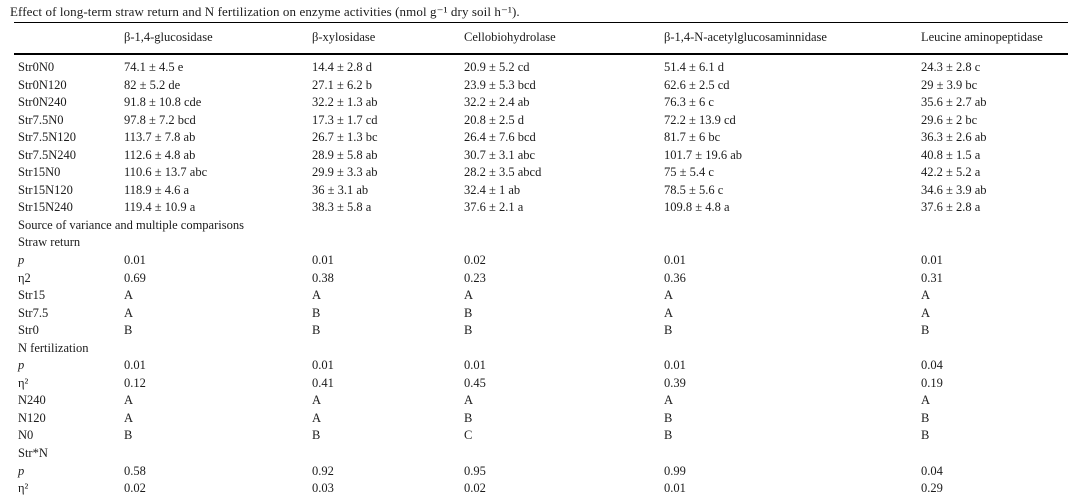  Describe the element at coordinates (345, 102) in the screenshot. I see `table-cell: 32.2 ± 1.3 ab` at that location.